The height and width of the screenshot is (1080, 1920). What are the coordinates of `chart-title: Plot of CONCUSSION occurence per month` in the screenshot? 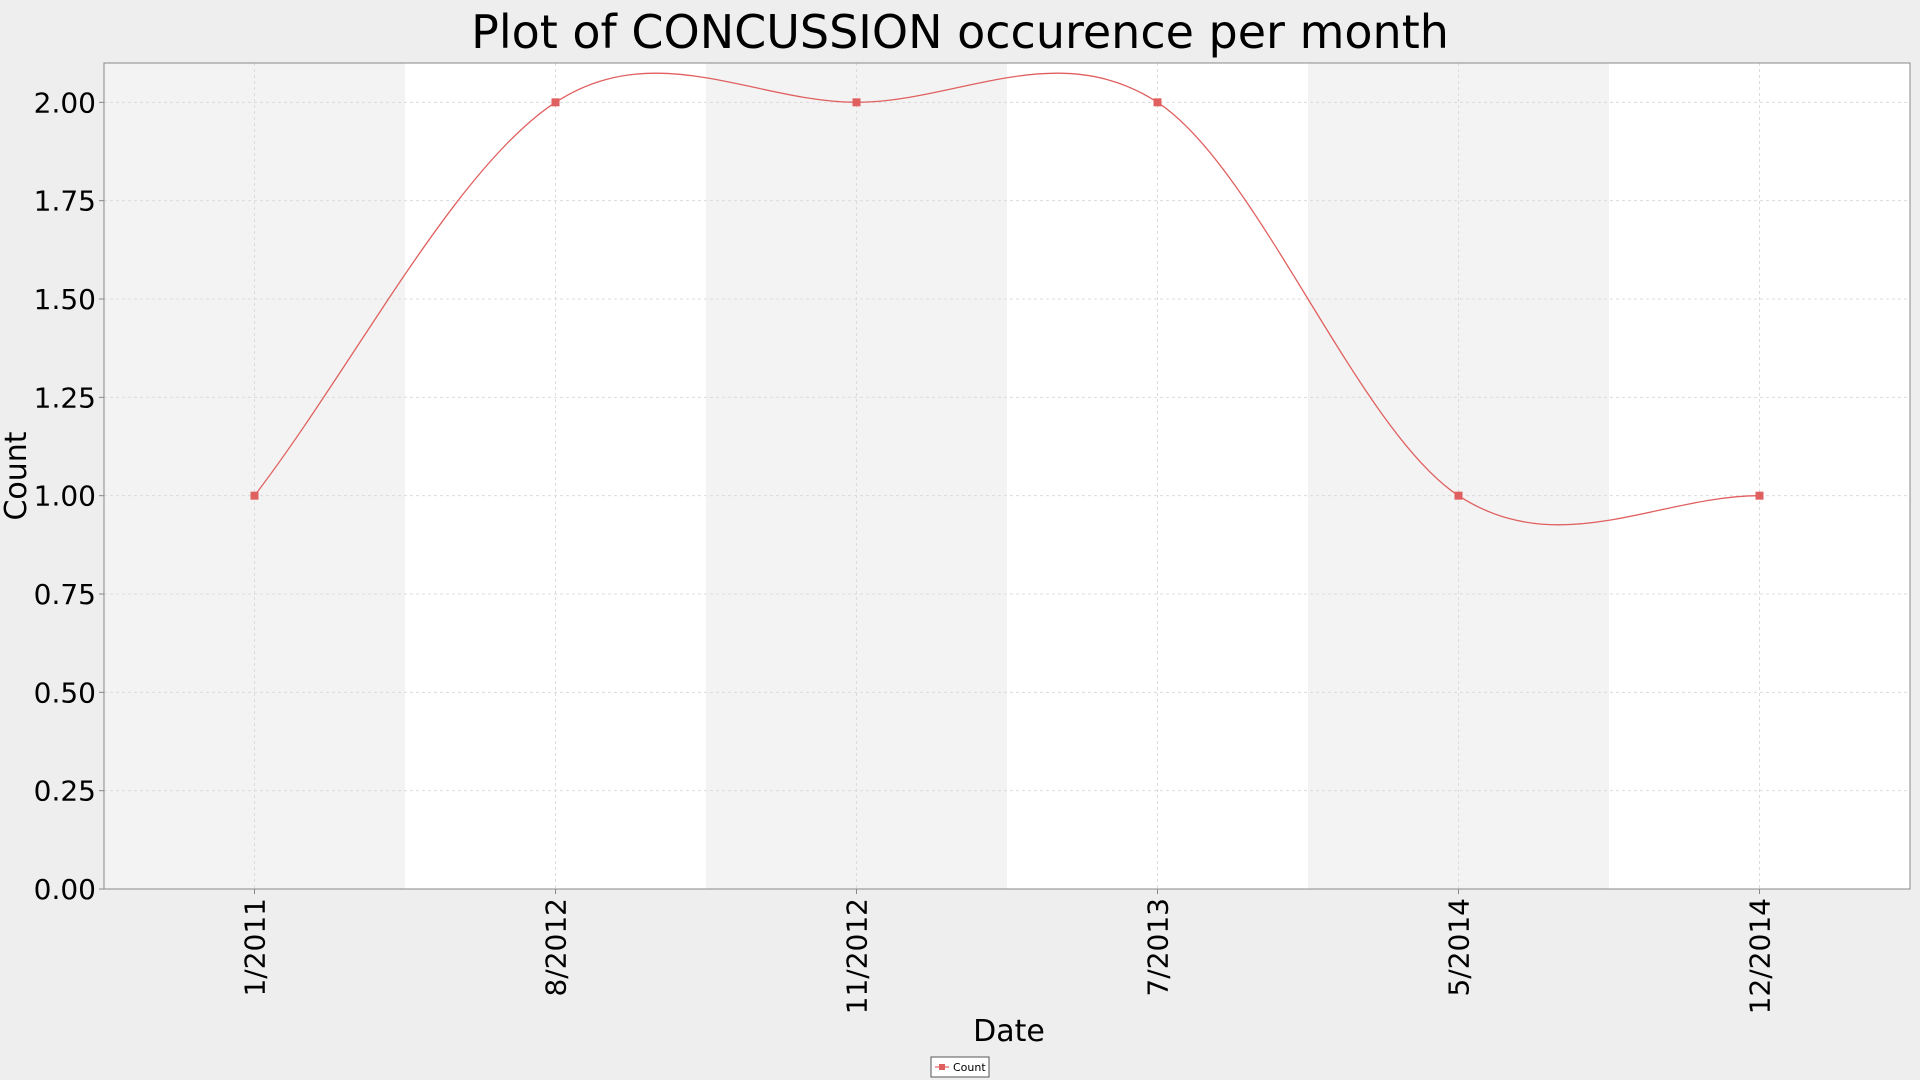 It's located at (960, 32).